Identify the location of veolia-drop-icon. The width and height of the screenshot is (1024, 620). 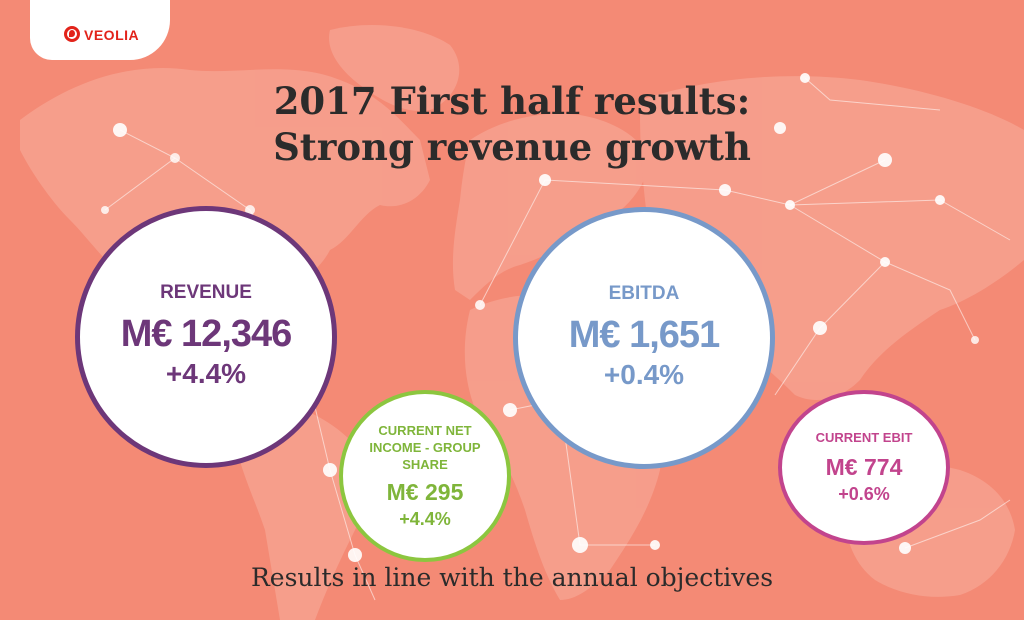
(72, 34).